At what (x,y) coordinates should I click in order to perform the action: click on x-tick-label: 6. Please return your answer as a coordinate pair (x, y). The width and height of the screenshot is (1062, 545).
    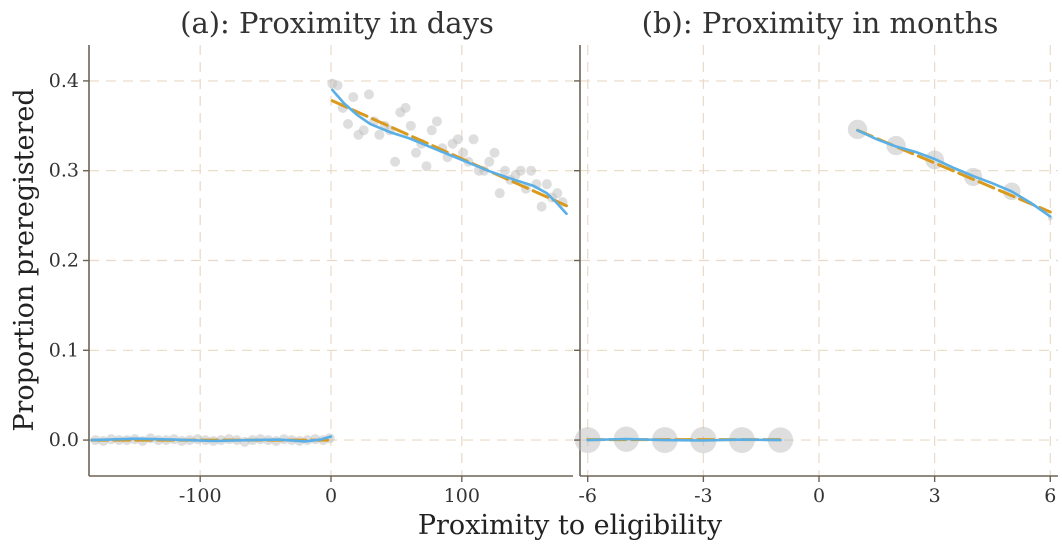
    Looking at the image, I should click on (1050, 496).